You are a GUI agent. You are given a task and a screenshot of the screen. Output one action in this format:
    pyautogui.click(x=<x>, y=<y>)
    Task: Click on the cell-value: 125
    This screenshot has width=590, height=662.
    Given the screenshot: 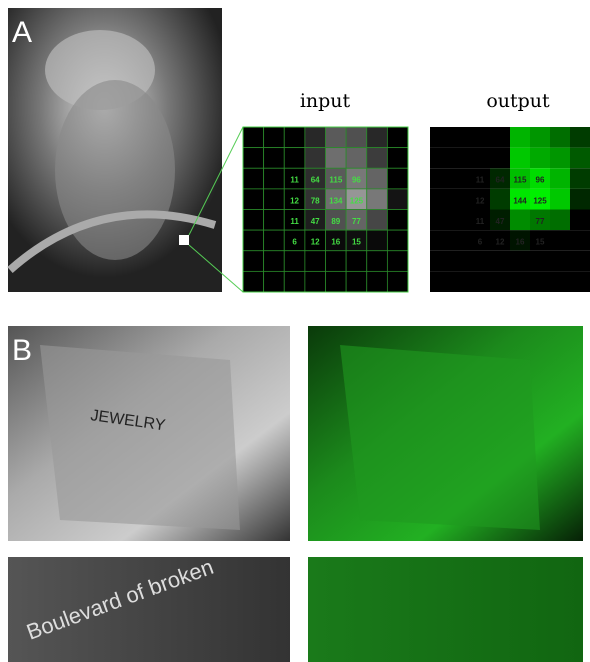 What is the action you would take?
    pyautogui.click(x=357, y=200)
    